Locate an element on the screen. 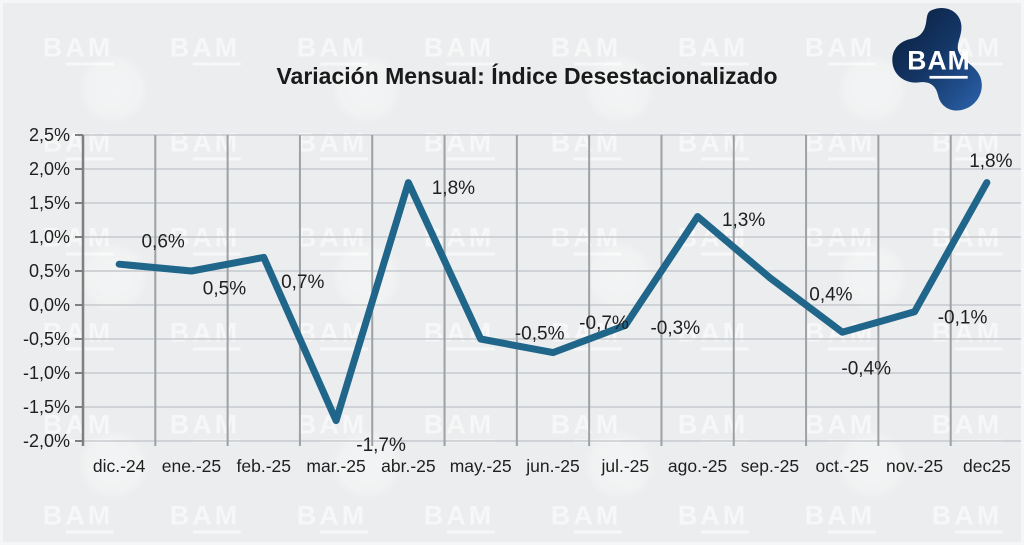 The image size is (1024, 545). bam-logo: BAM is located at coordinates (938, 60).